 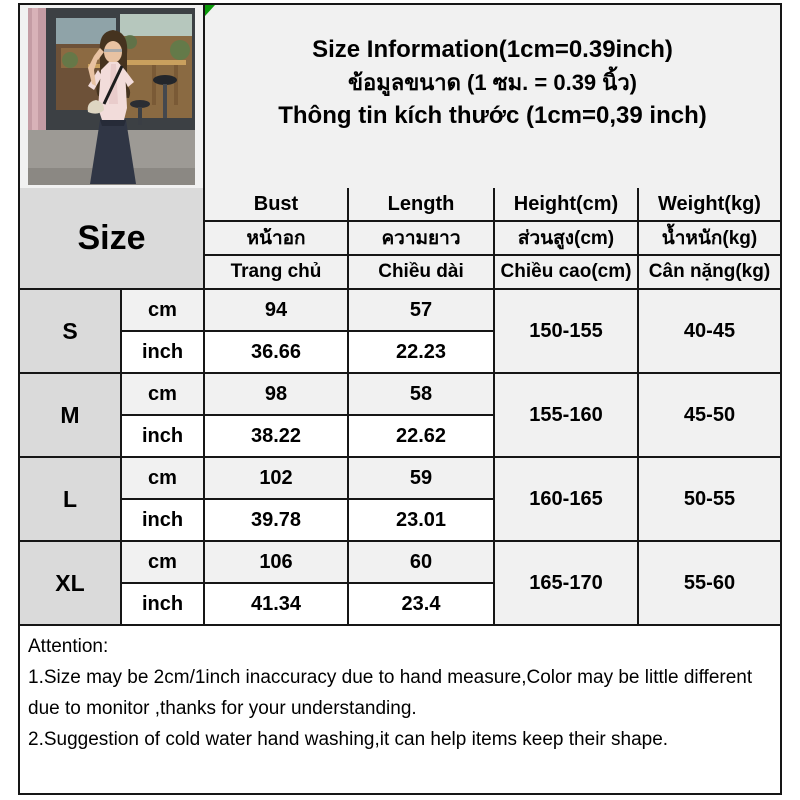 What do you see at coordinates (709, 584) in the screenshot?
I see `xl-weight: 55-60` at bounding box center [709, 584].